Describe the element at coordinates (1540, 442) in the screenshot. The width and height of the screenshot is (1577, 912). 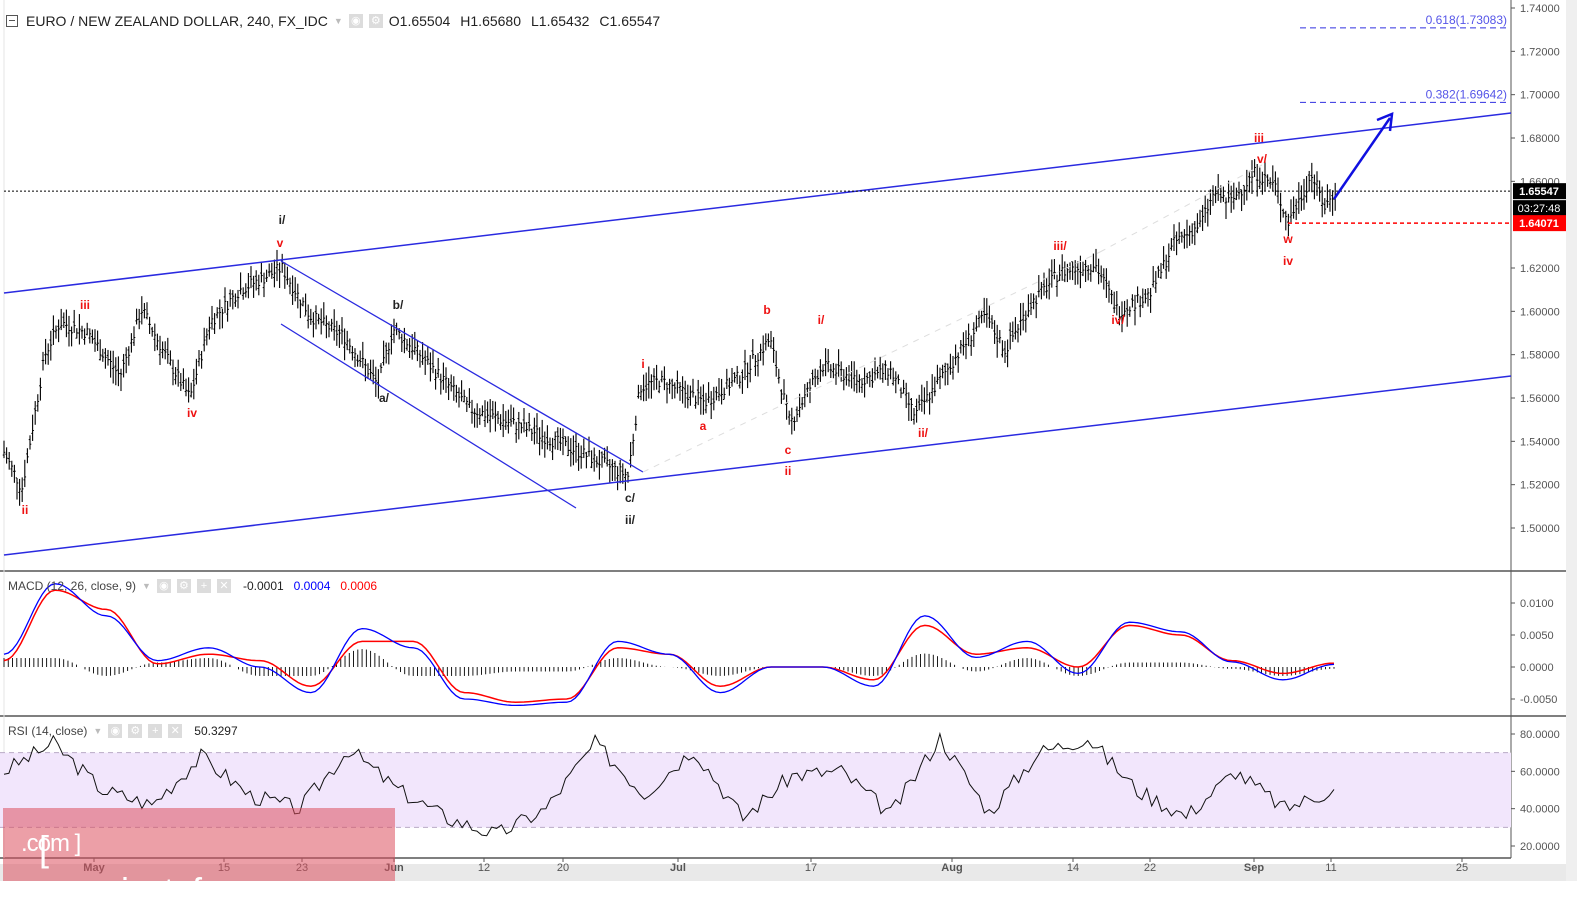
I see `price-tick-label: 1.54000` at that location.